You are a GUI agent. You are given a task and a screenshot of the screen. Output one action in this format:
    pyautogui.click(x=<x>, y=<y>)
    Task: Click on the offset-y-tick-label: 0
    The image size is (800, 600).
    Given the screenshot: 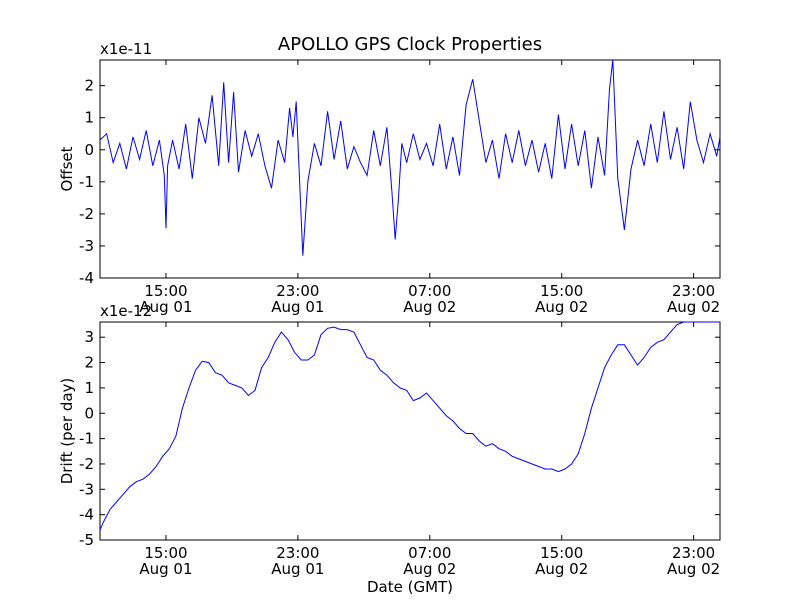 What is the action you would take?
    pyautogui.click(x=89, y=150)
    